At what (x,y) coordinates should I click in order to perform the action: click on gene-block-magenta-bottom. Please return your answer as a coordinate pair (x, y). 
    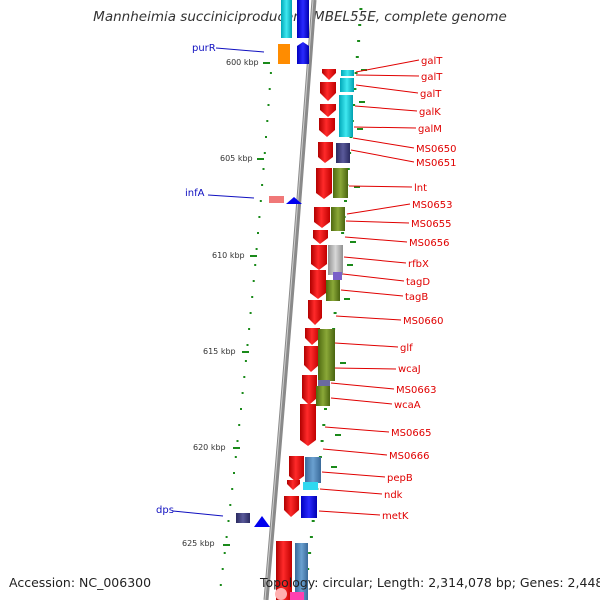
    Looking at the image, I should click on (297, 596).